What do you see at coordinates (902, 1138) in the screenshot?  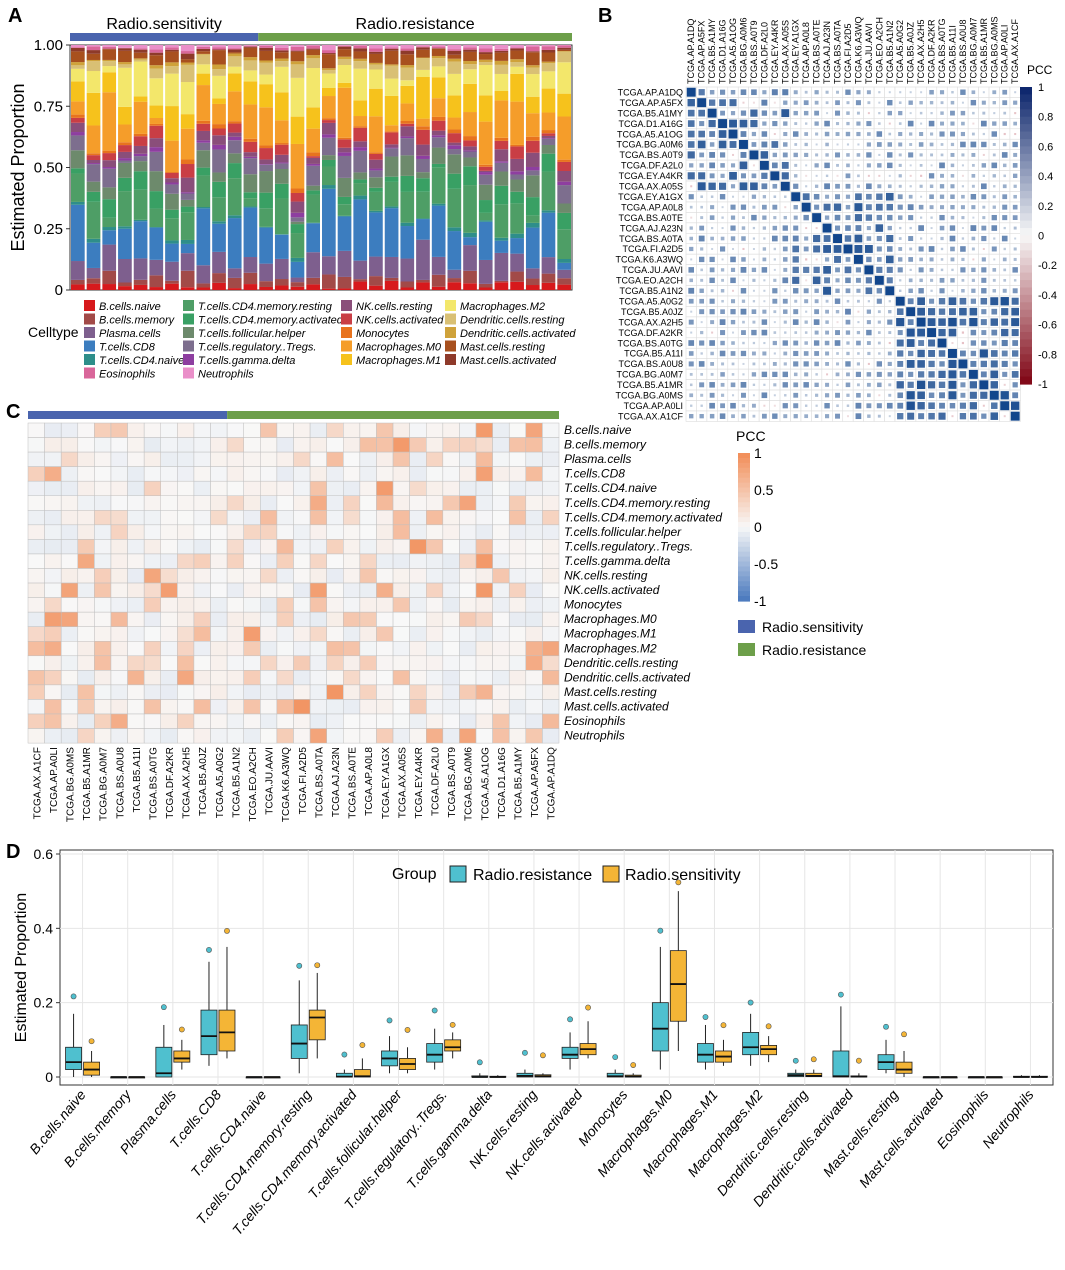 I see `x-tick-label: Mast.cells.activated` at bounding box center [902, 1138].